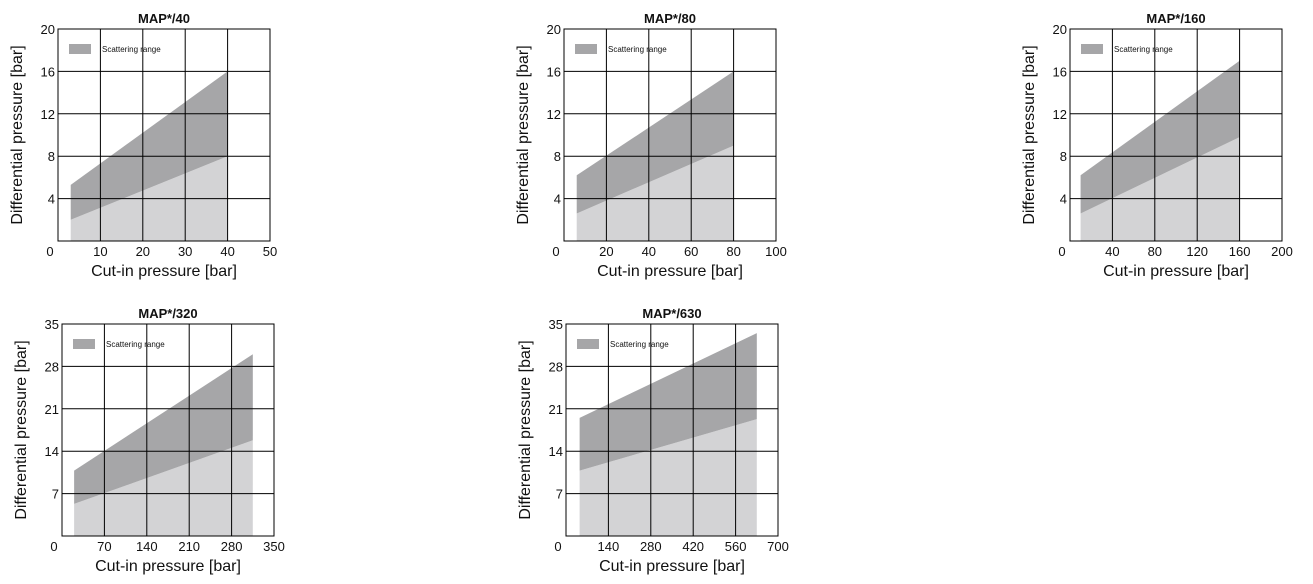 The width and height of the screenshot is (1313, 584). Describe the element at coordinates (100, 251) in the screenshot. I see `x-tick-label: 10` at that location.